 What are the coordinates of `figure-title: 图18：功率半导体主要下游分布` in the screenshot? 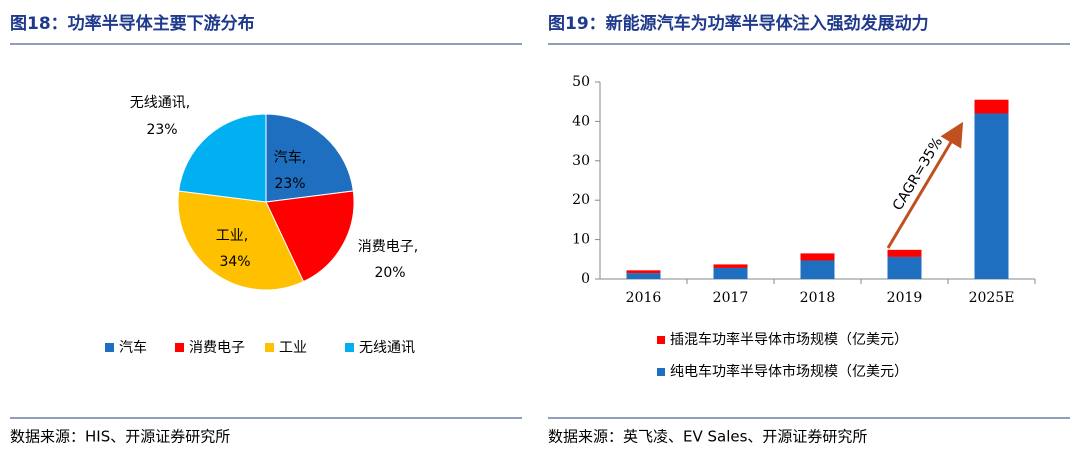 It's located at (132, 23).